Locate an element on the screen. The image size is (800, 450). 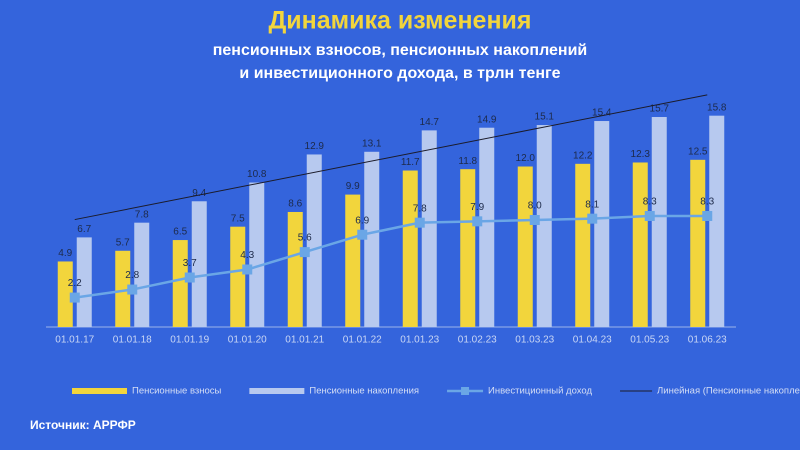
x-tick-label: 01.01.23 is located at coordinates (419, 340).